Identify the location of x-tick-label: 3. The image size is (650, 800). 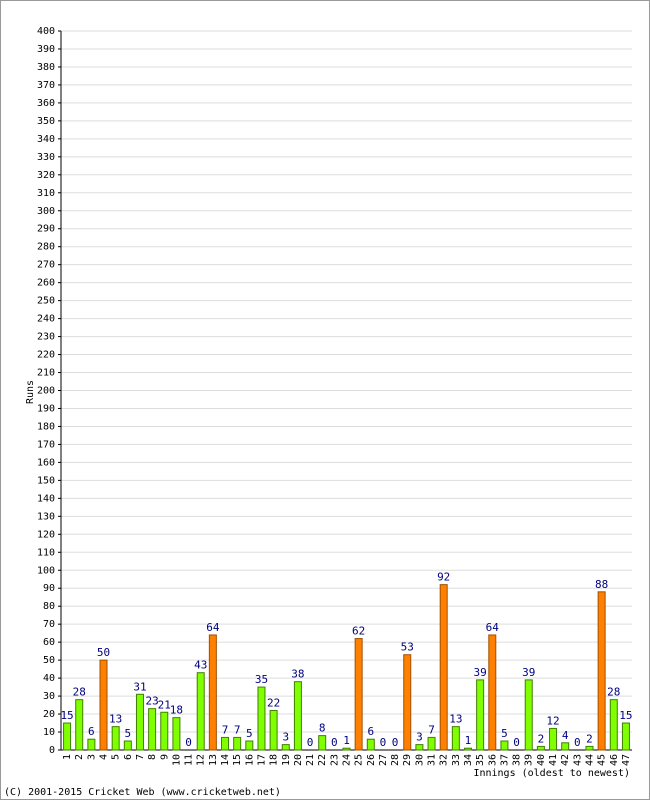
(91, 757).